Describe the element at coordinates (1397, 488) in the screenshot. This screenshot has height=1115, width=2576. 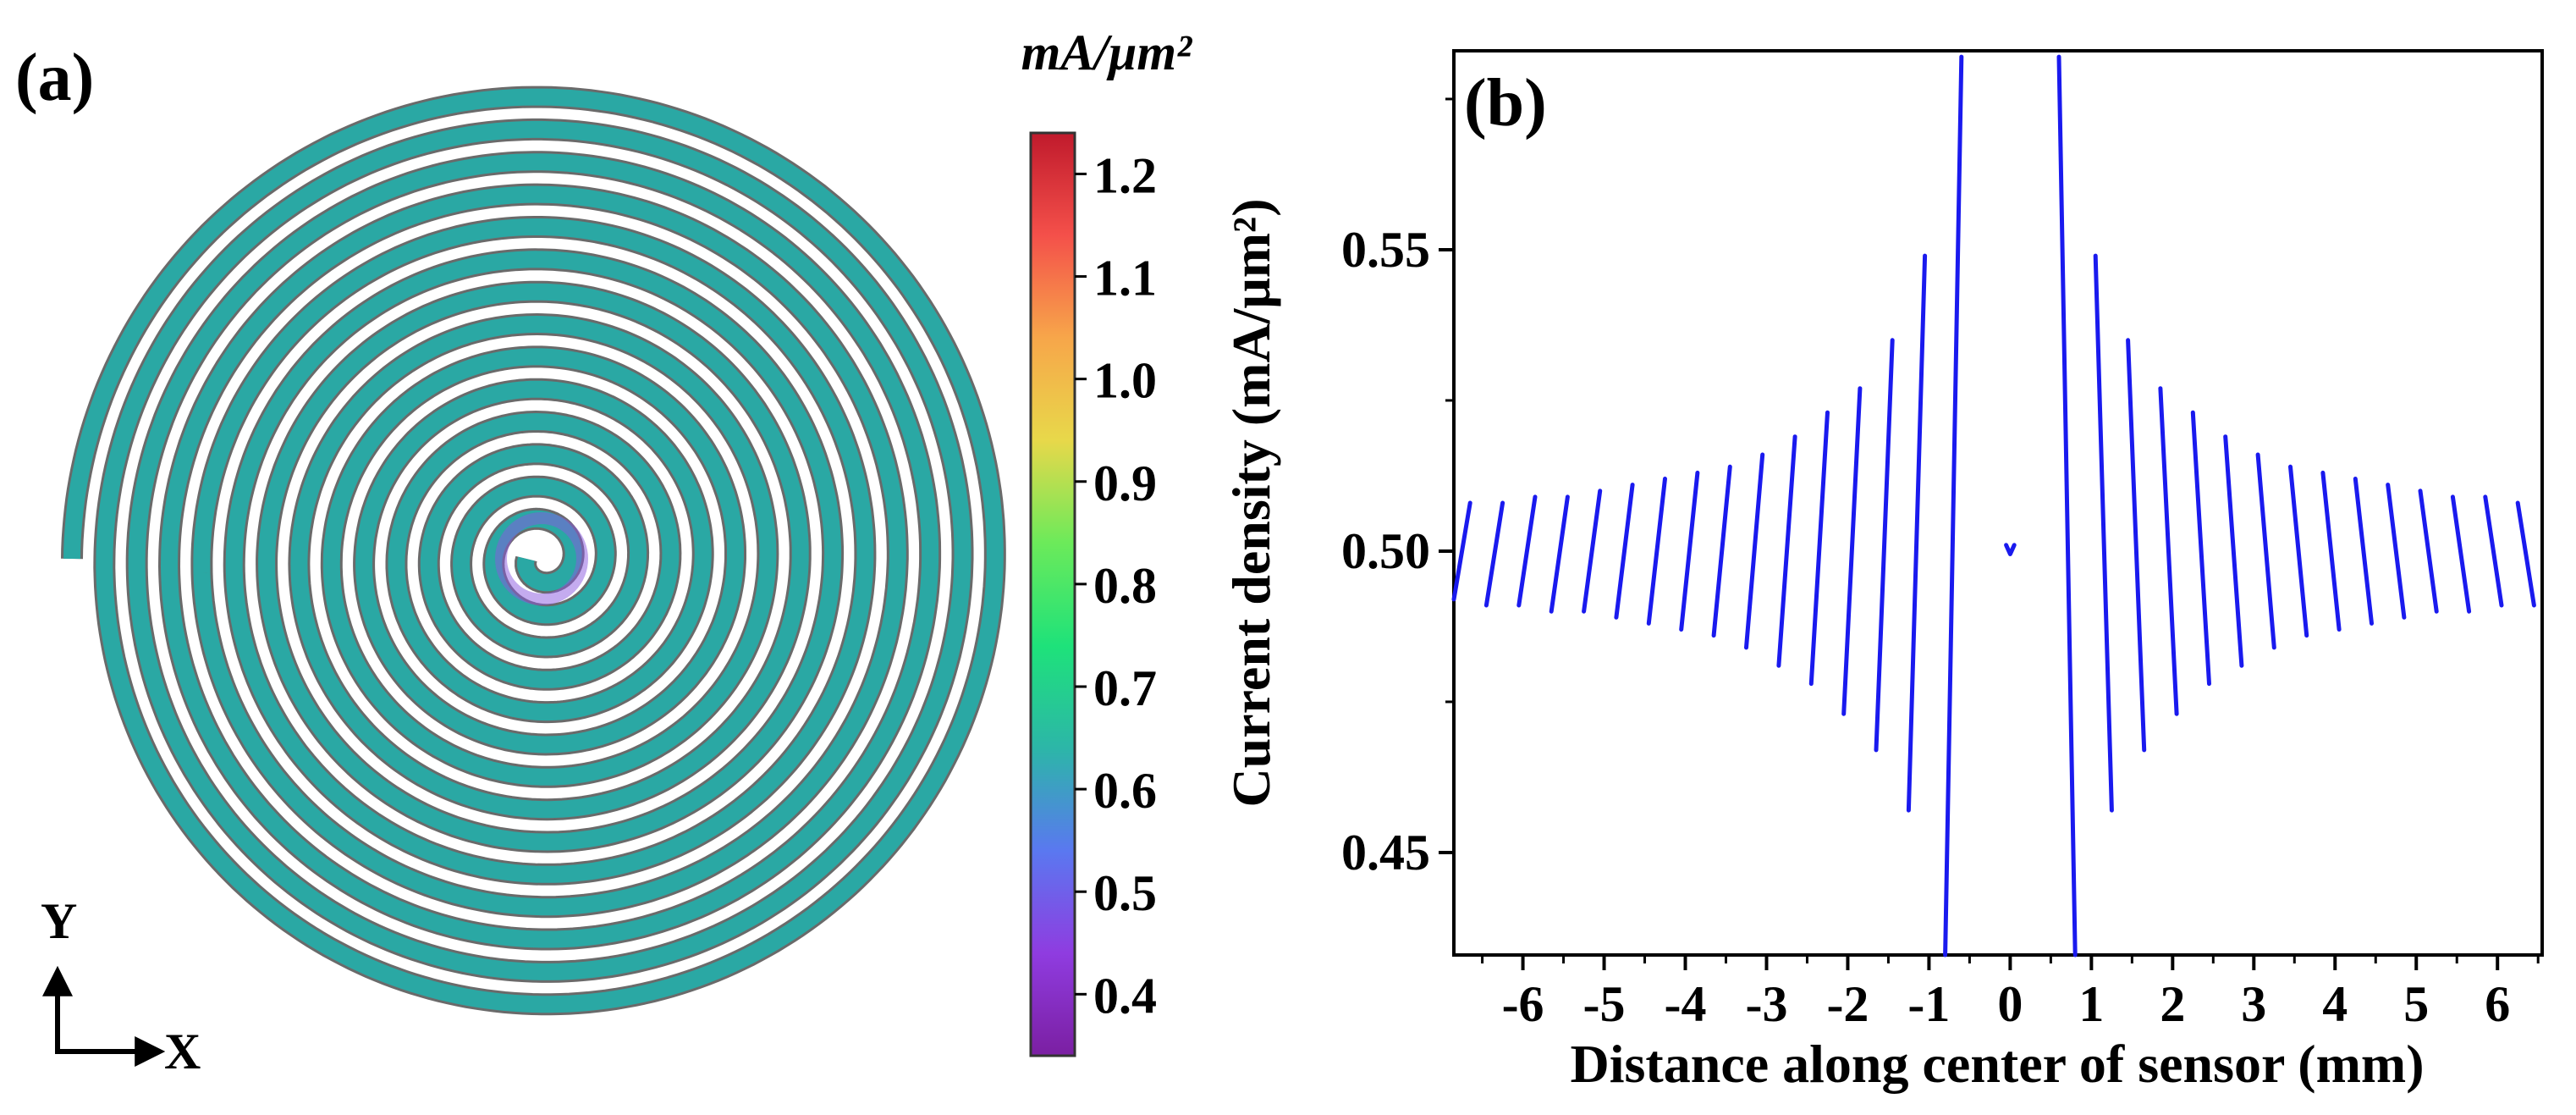
I see `y-axis-ticks: 0.45 0.50 0.55` at that location.